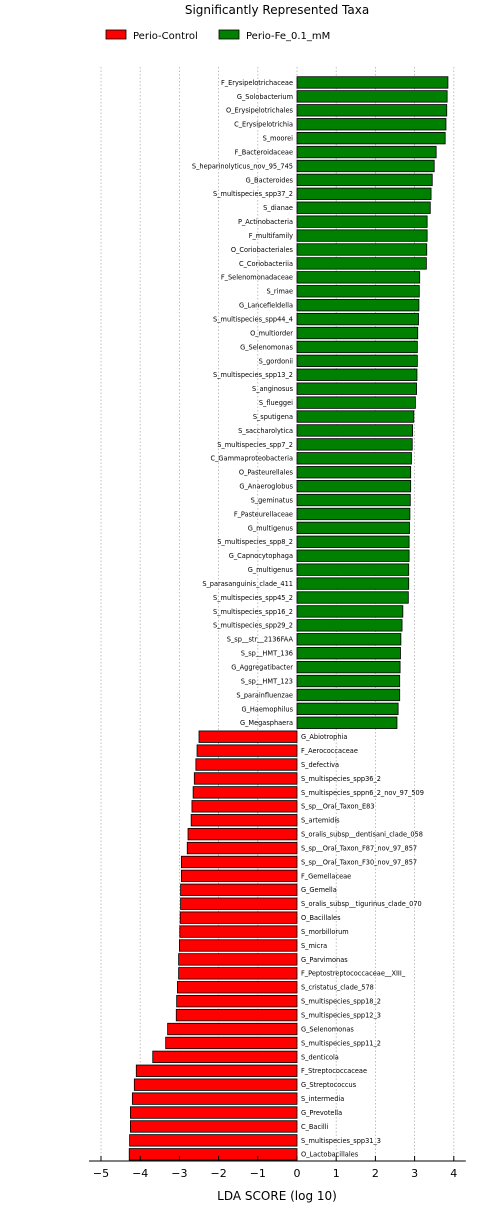 The width and height of the screenshot is (504, 1213). Describe the element at coordinates (288, 36) in the screenshot. I see `legend-label: Perio-Fe_0.1_mM` at that location.